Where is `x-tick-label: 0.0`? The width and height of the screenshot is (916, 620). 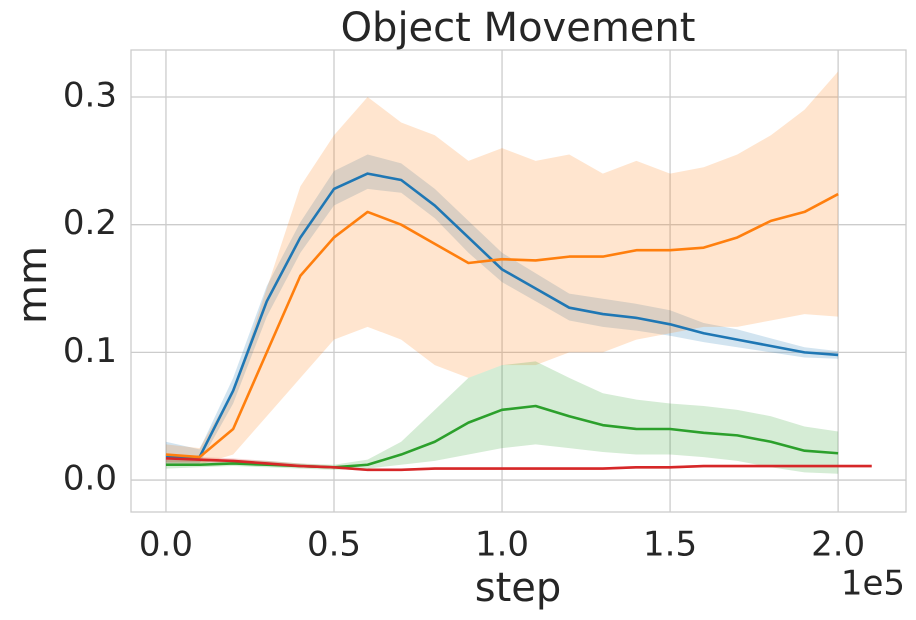
x-tick-label: 0.0 is located at coordinates (166, 545).